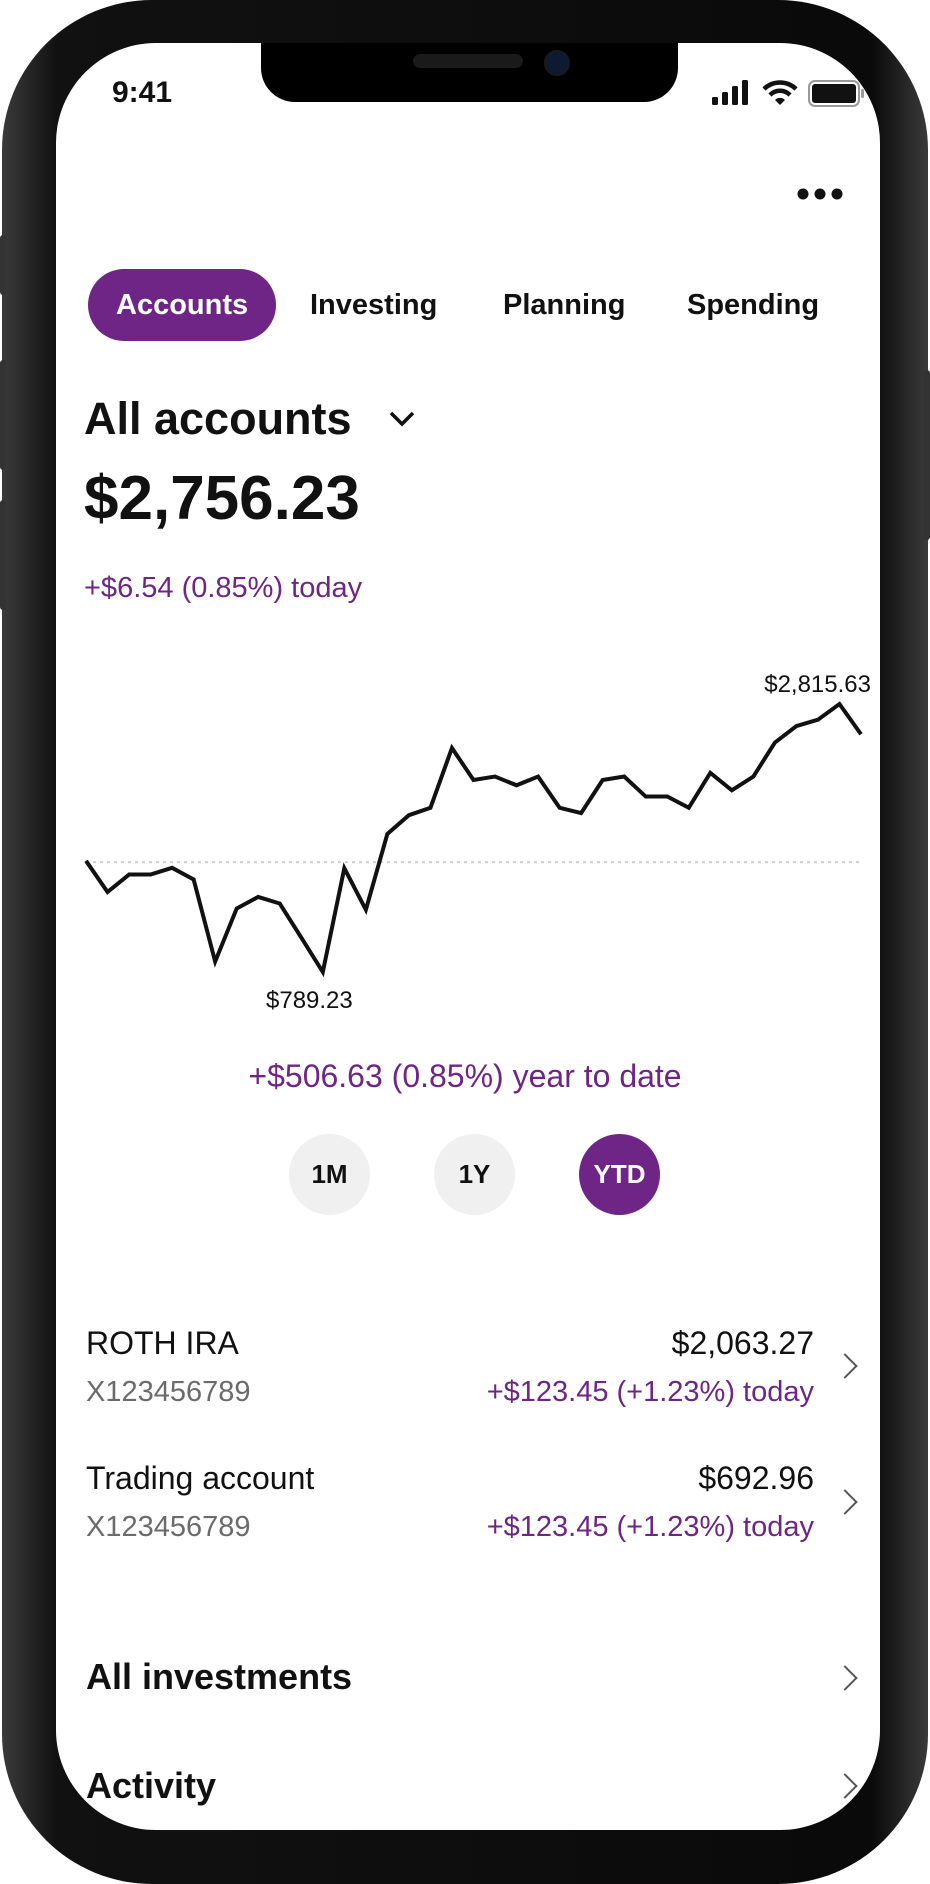 The image size is (930, 1884). What do you see at coordinates (730, 92) in the screenshot?
I see `signal-icon` at bounding box center [730, 92].